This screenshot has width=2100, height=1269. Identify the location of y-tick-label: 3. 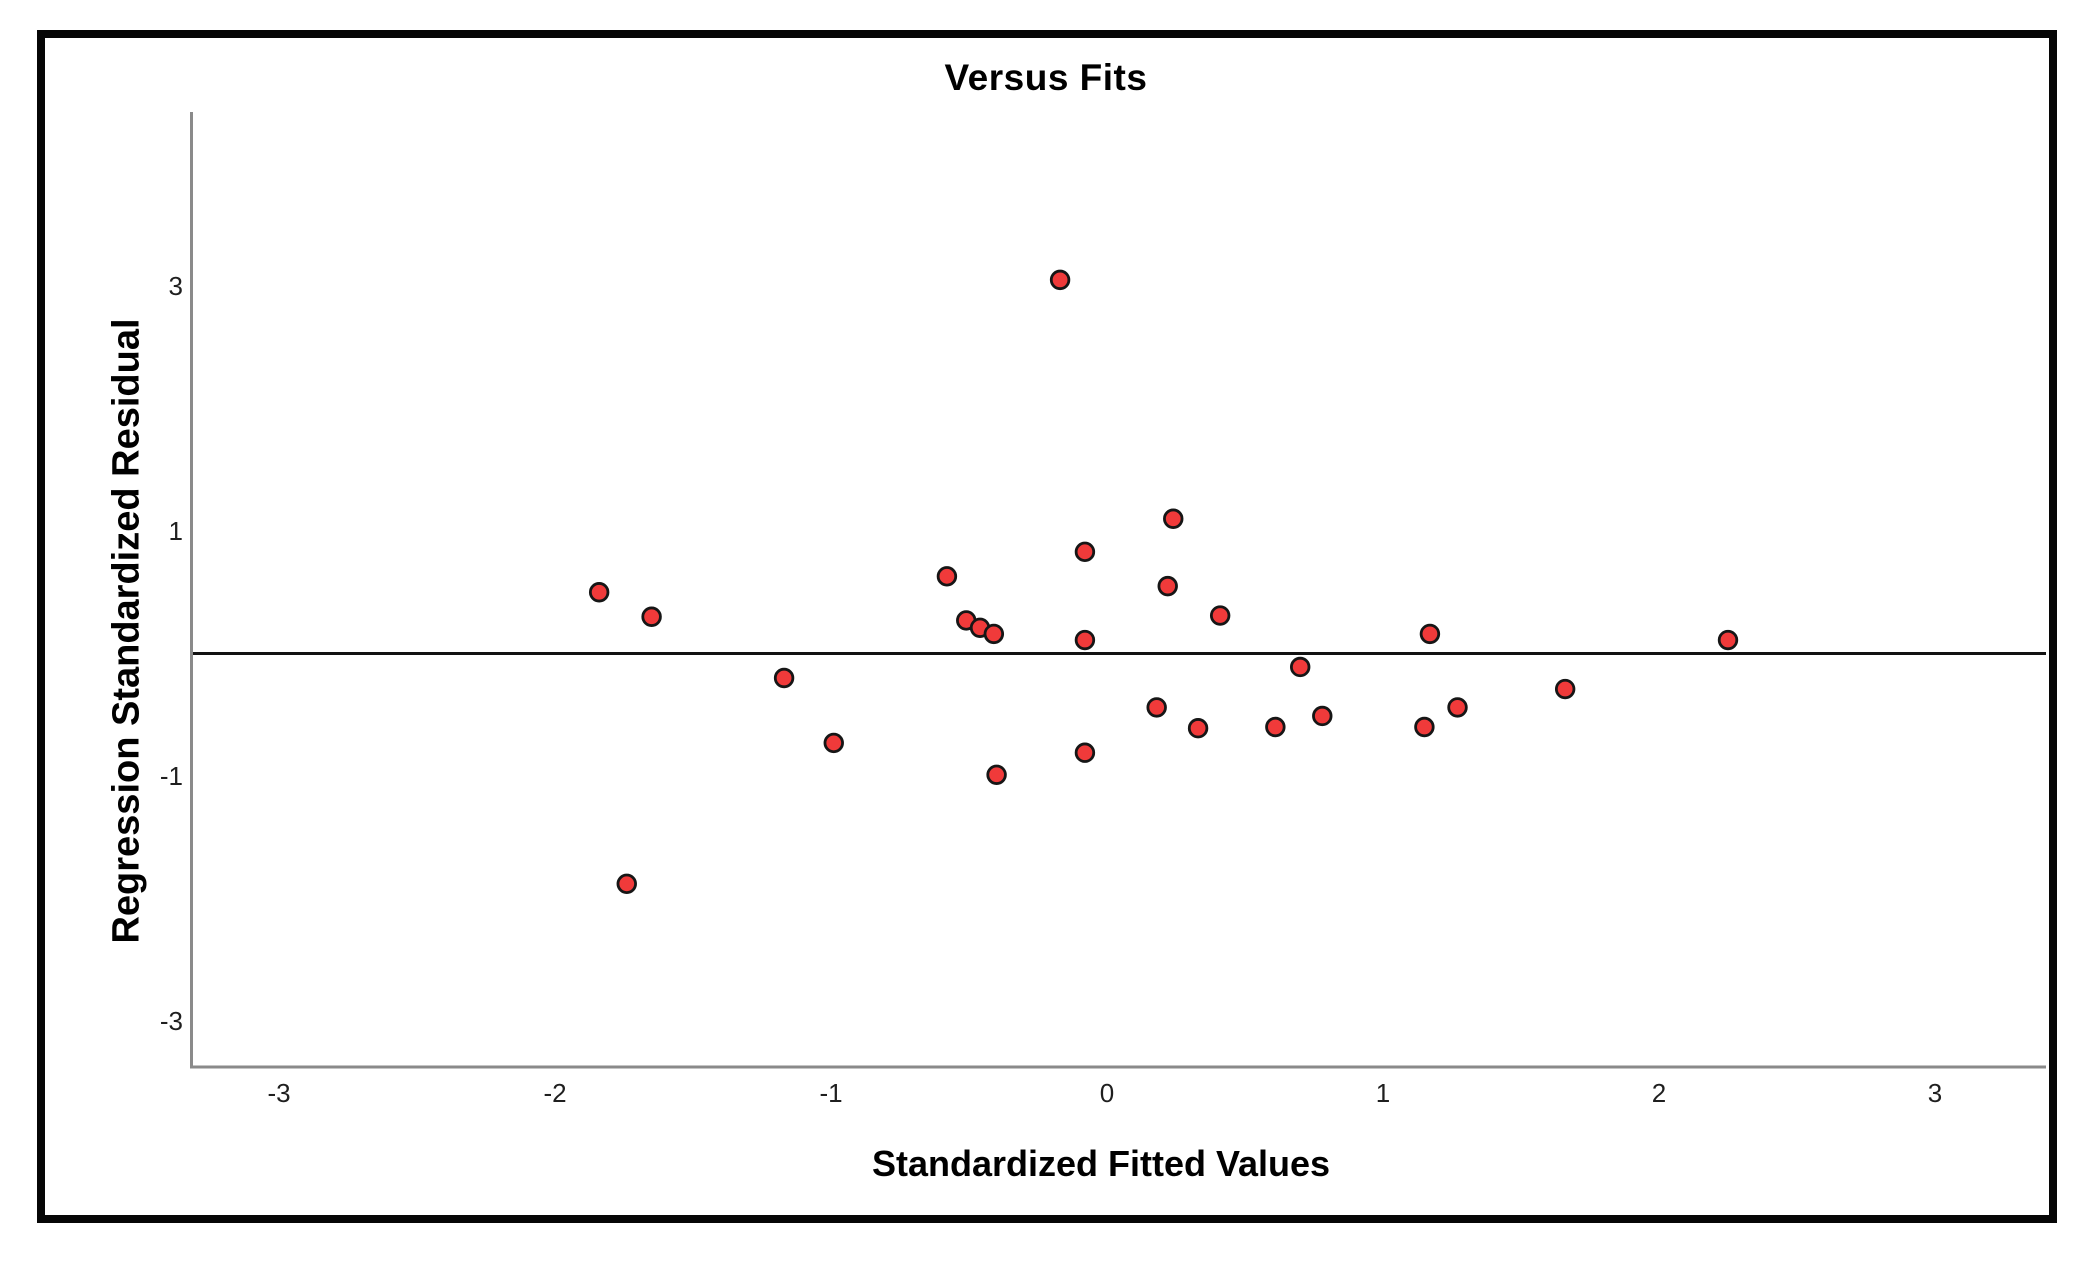
(176, 286).